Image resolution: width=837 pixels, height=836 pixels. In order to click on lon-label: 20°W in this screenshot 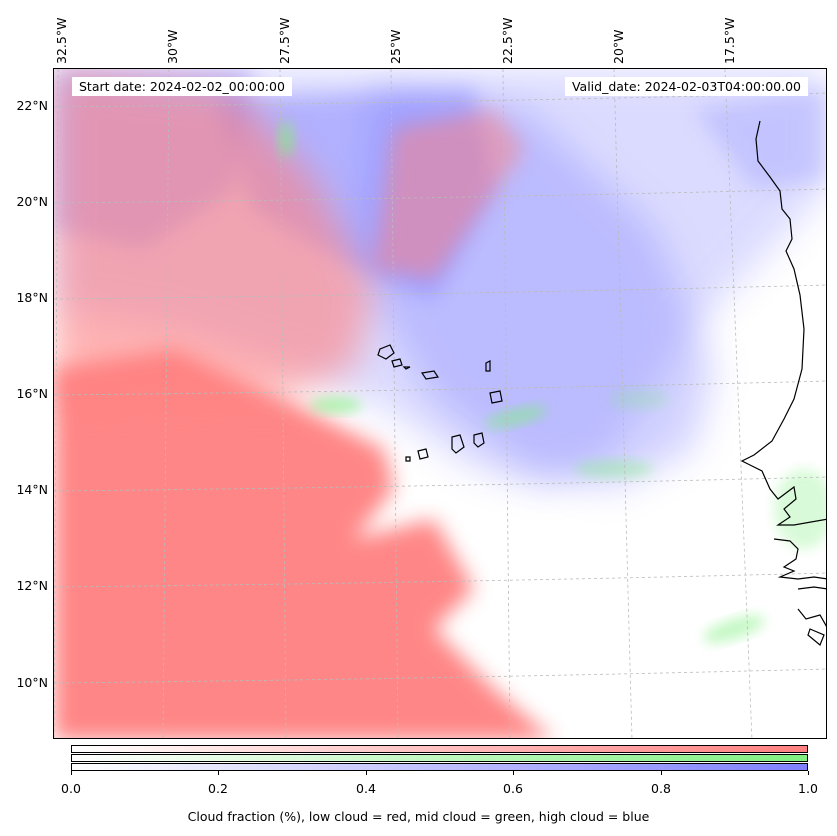, I will do `click(618, 46)`.